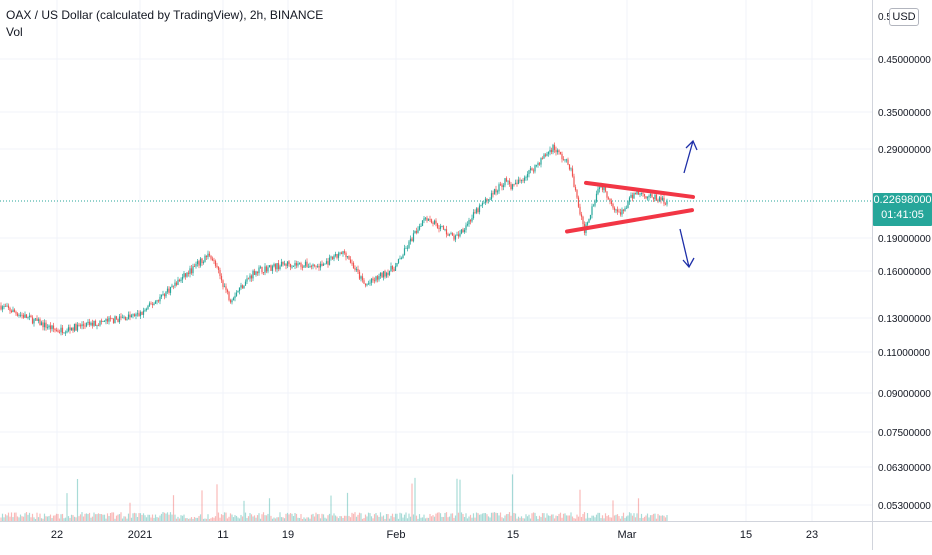 The image size is (932, 555). Describe the element at coordinates (902, 200) in the screenshot. I see `last-price-value: 0.22698000` at that location.